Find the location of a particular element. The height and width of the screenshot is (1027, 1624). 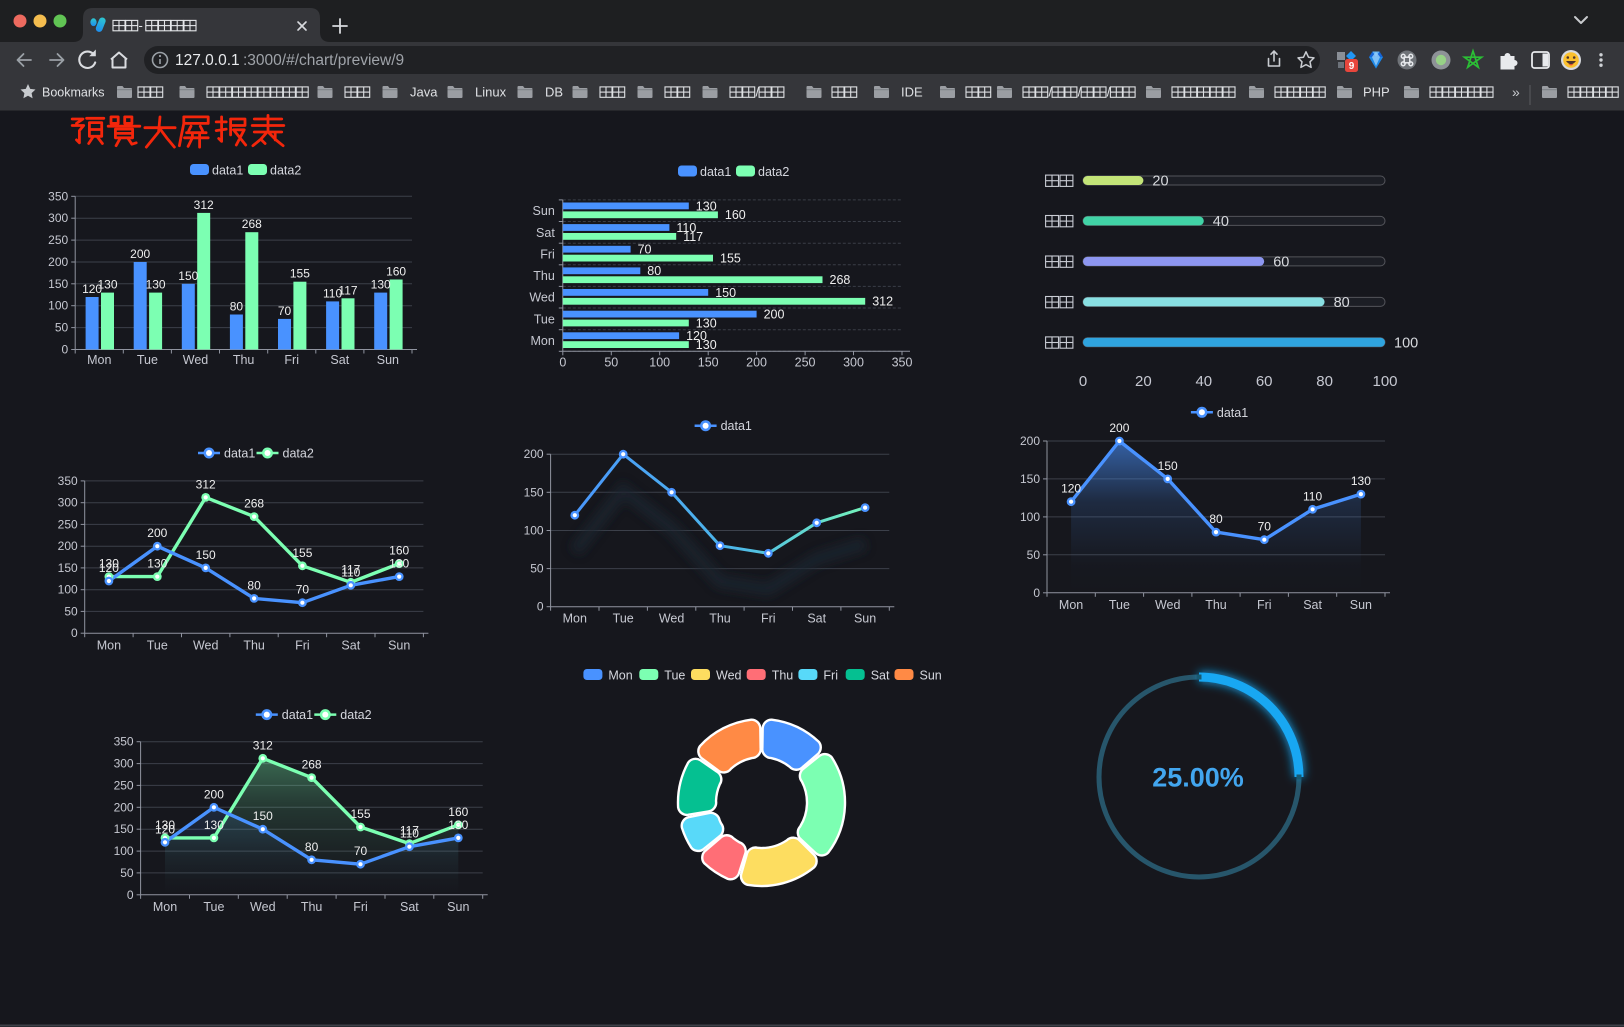

svg-text: :3000/#/chart/preview/9 is located at coordinates (323, 60).